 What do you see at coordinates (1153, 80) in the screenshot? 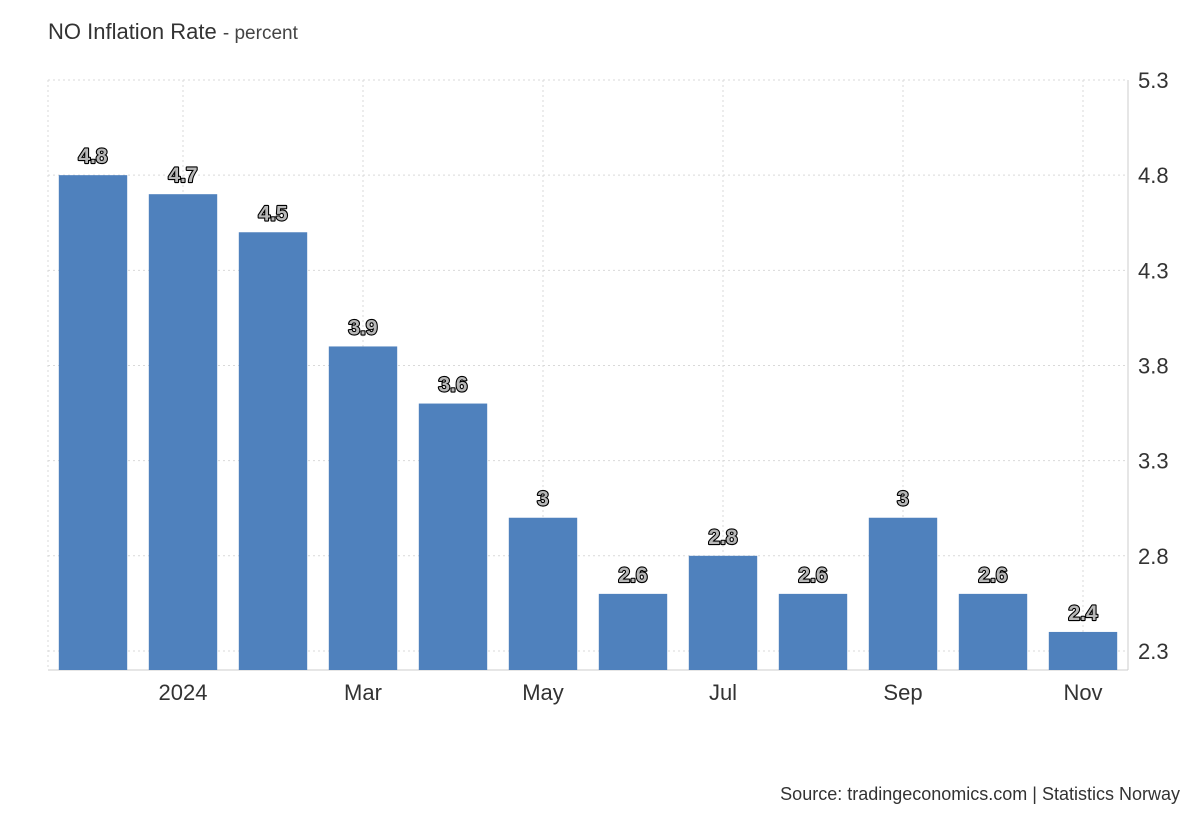
I see `y-tick-label: 5.3` at bounding box center [1153, 80].